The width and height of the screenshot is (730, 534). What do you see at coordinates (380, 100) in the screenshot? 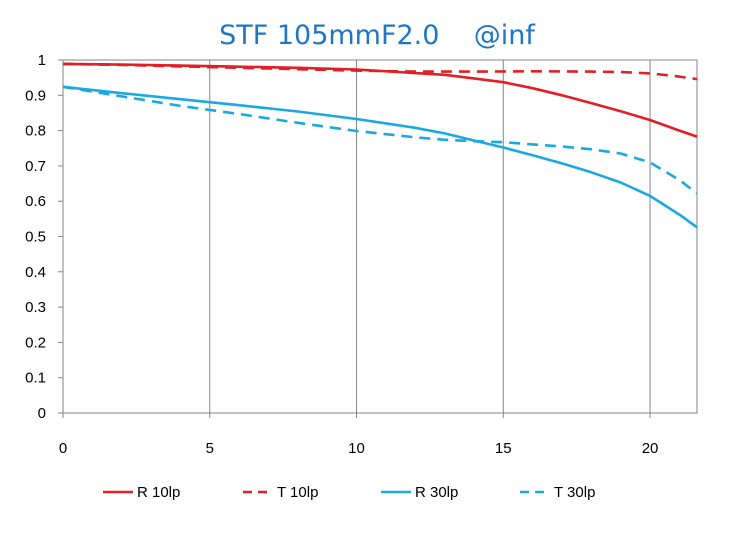
I see `series-line-r-10lp` at bounding box center [380, 100].